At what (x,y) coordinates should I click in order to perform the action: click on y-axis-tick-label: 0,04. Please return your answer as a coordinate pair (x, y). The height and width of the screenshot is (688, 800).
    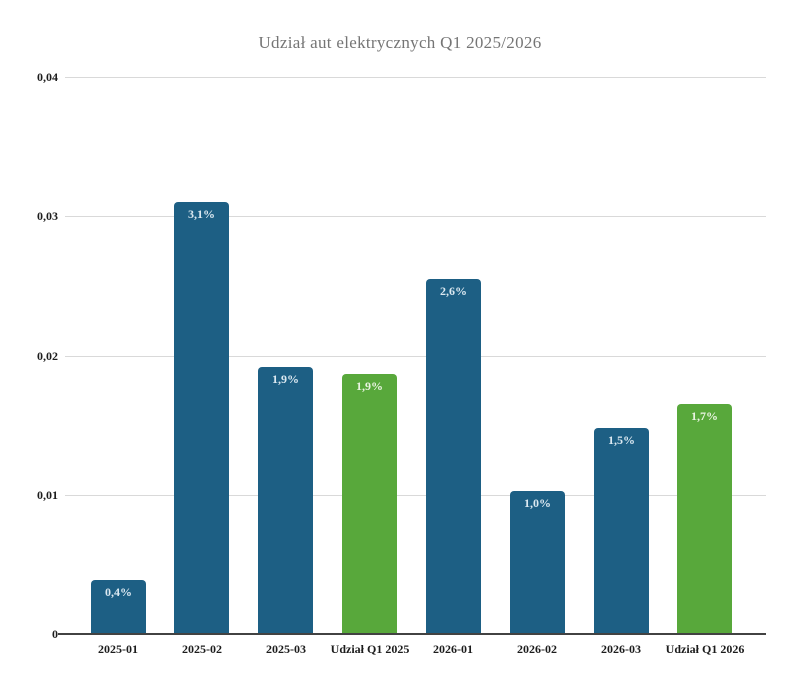
    Looking at the image, I should click on (47, 77).